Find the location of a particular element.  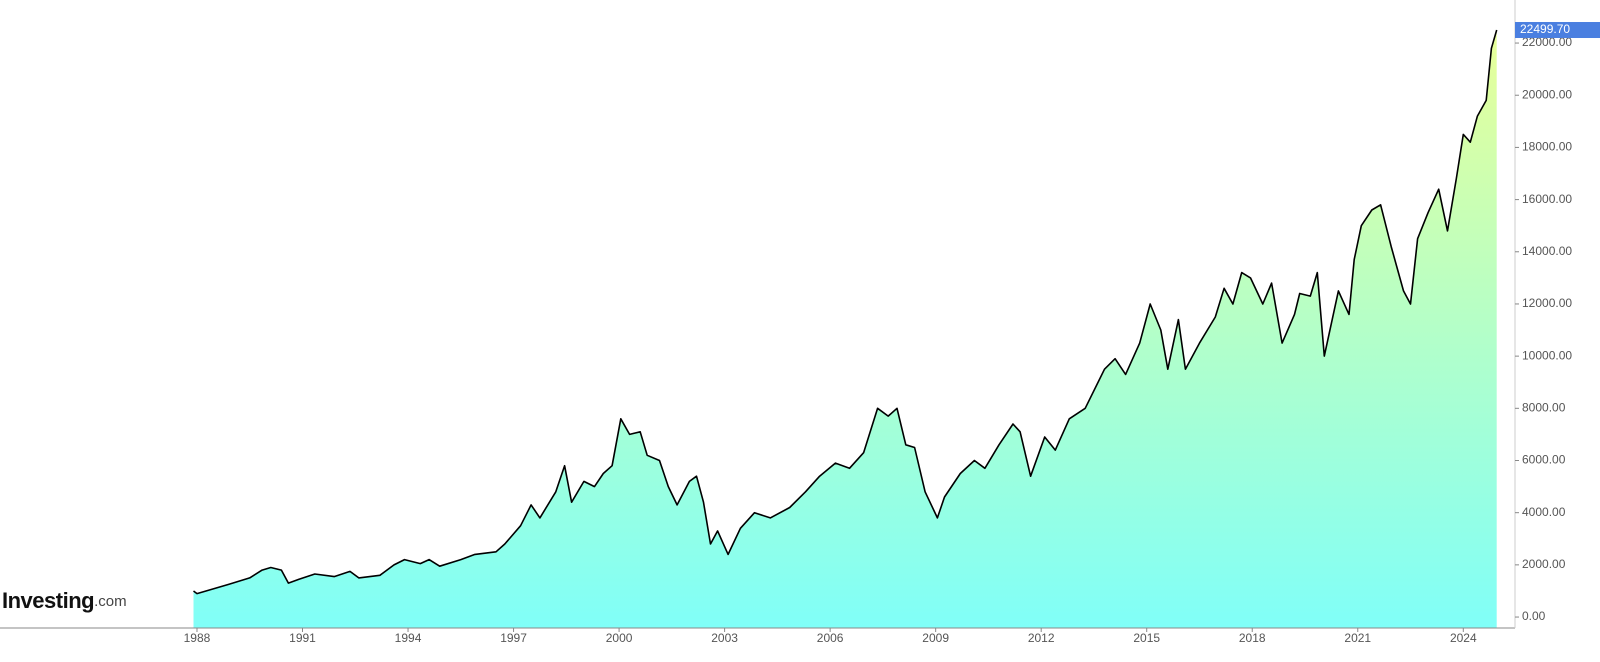

price-label: 22499.70 is located at coordinates (1545, 29).